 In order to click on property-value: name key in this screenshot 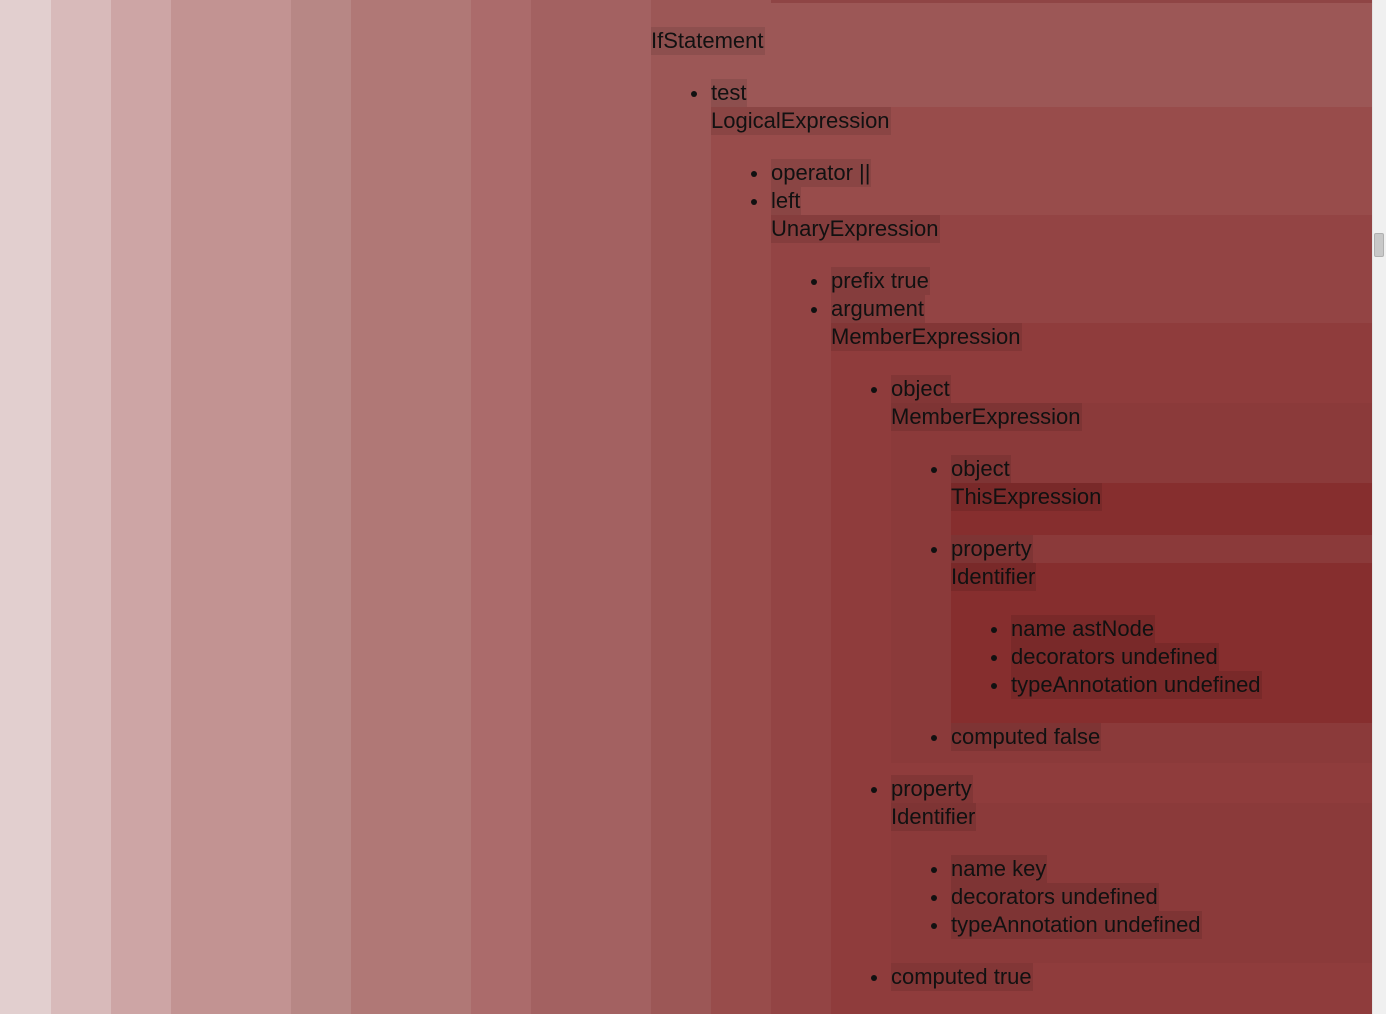, I will do `click(989, 869)`.